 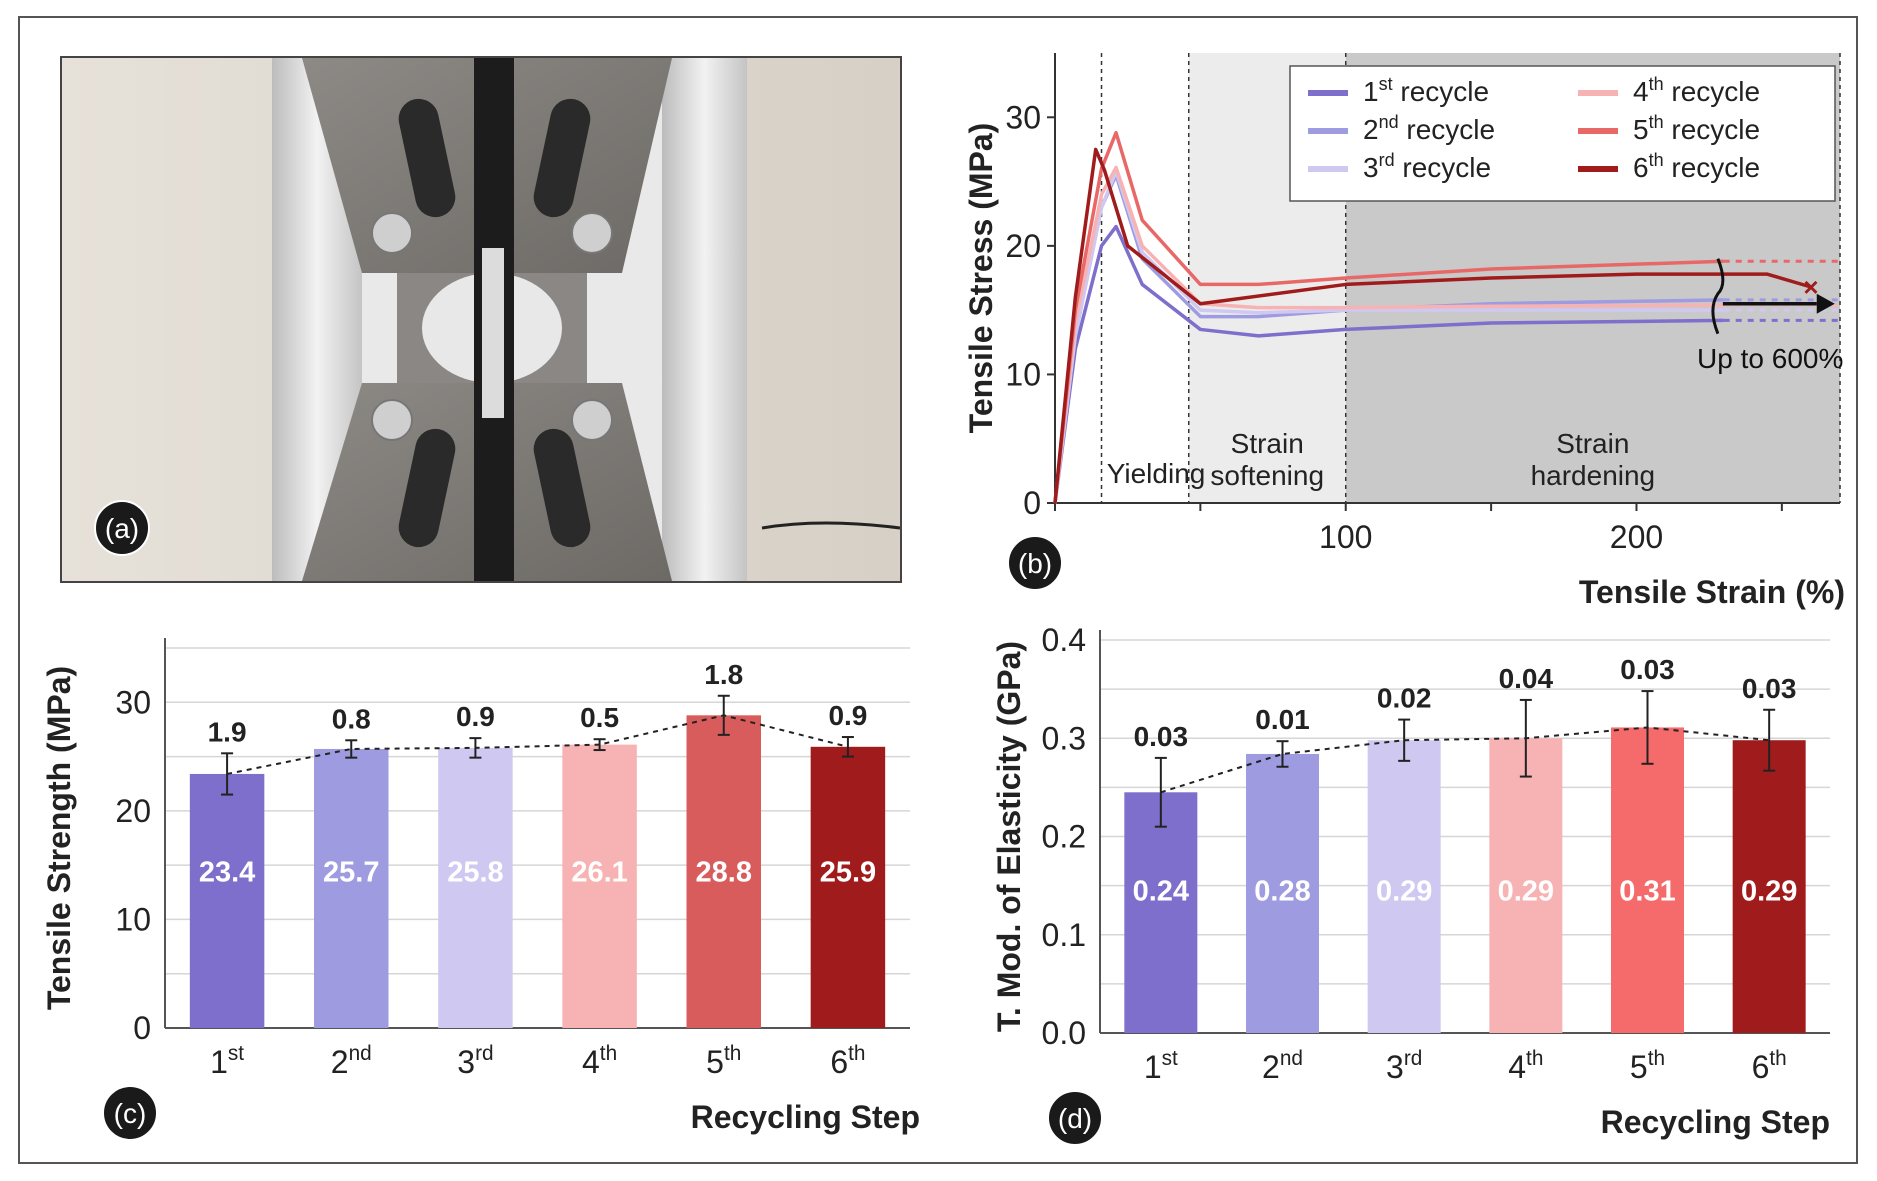 I want to click on panel-label-b: (b), so click(x=1035, y=563).